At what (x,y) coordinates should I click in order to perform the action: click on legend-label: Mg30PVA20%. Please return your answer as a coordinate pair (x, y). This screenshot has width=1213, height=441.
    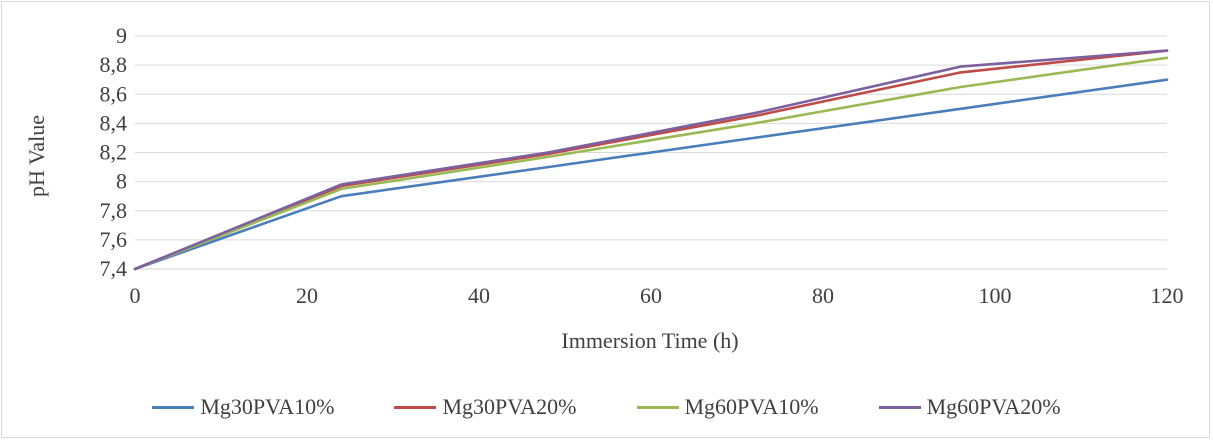
    Looking at the image, I should click on (509, 406).